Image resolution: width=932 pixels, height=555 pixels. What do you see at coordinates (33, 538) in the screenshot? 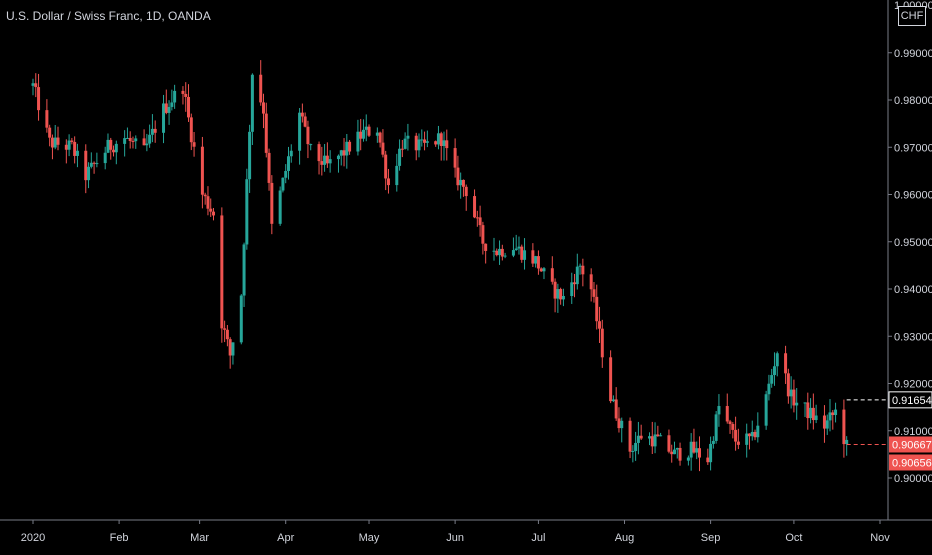
I see `x-tick-label: 2020` at bounding box center [33, 538].